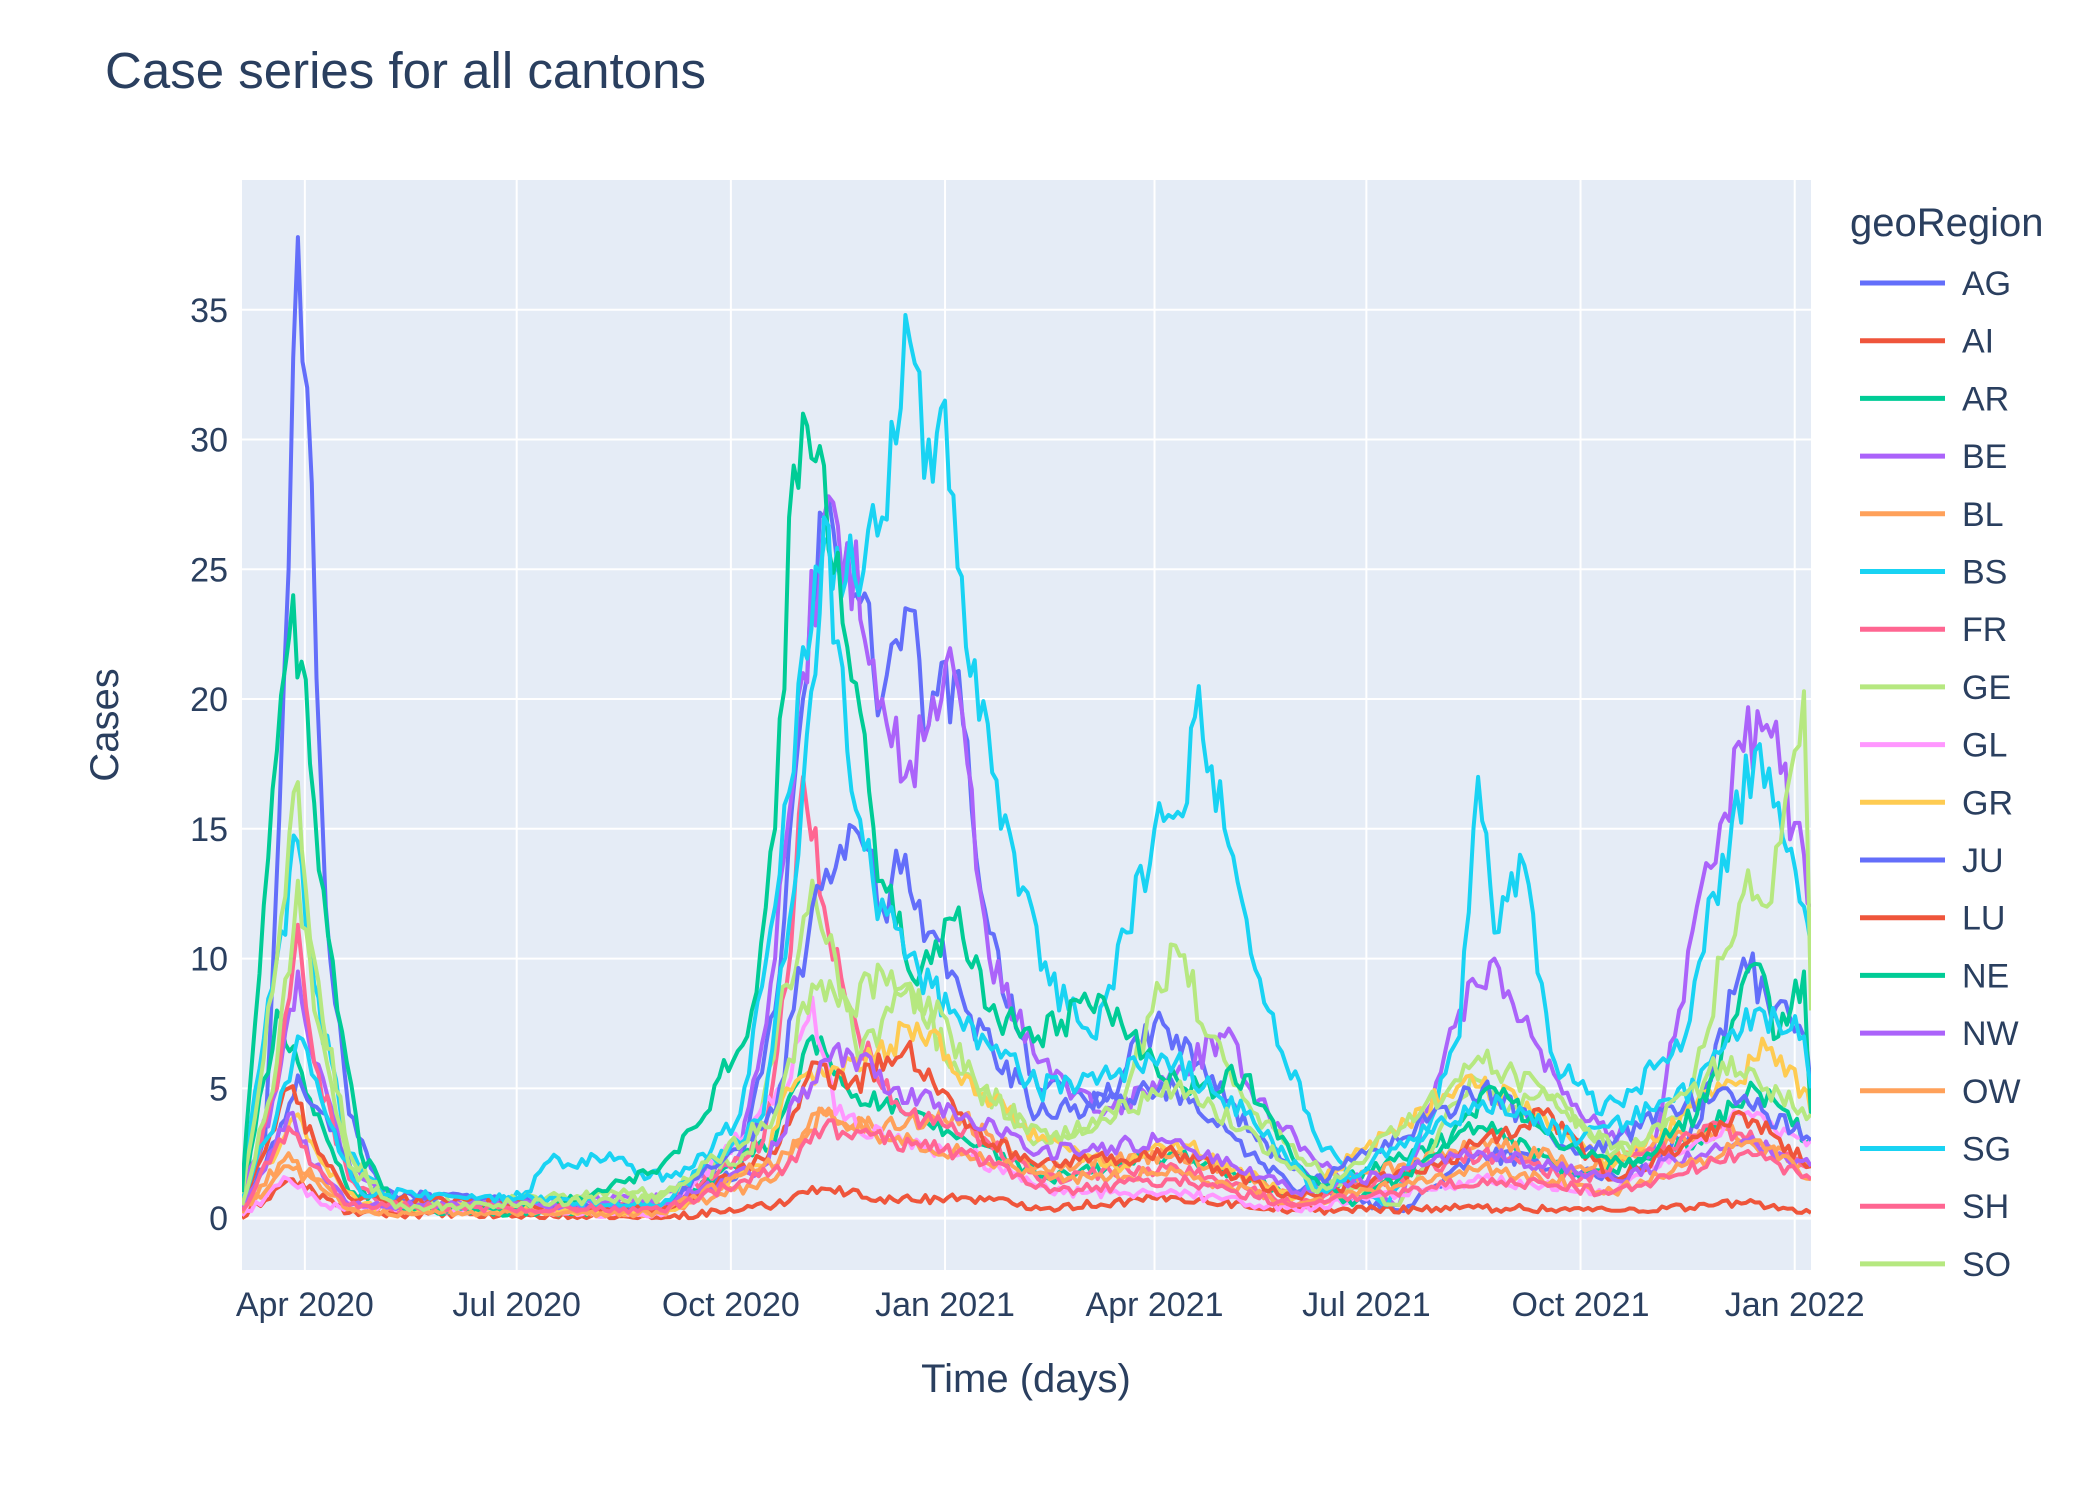 This screenshot has width=2100, height=1500. Describe the element at coordinates (1984, 746) in the screenshot. I see `legend-item-gl: GL` at that location.